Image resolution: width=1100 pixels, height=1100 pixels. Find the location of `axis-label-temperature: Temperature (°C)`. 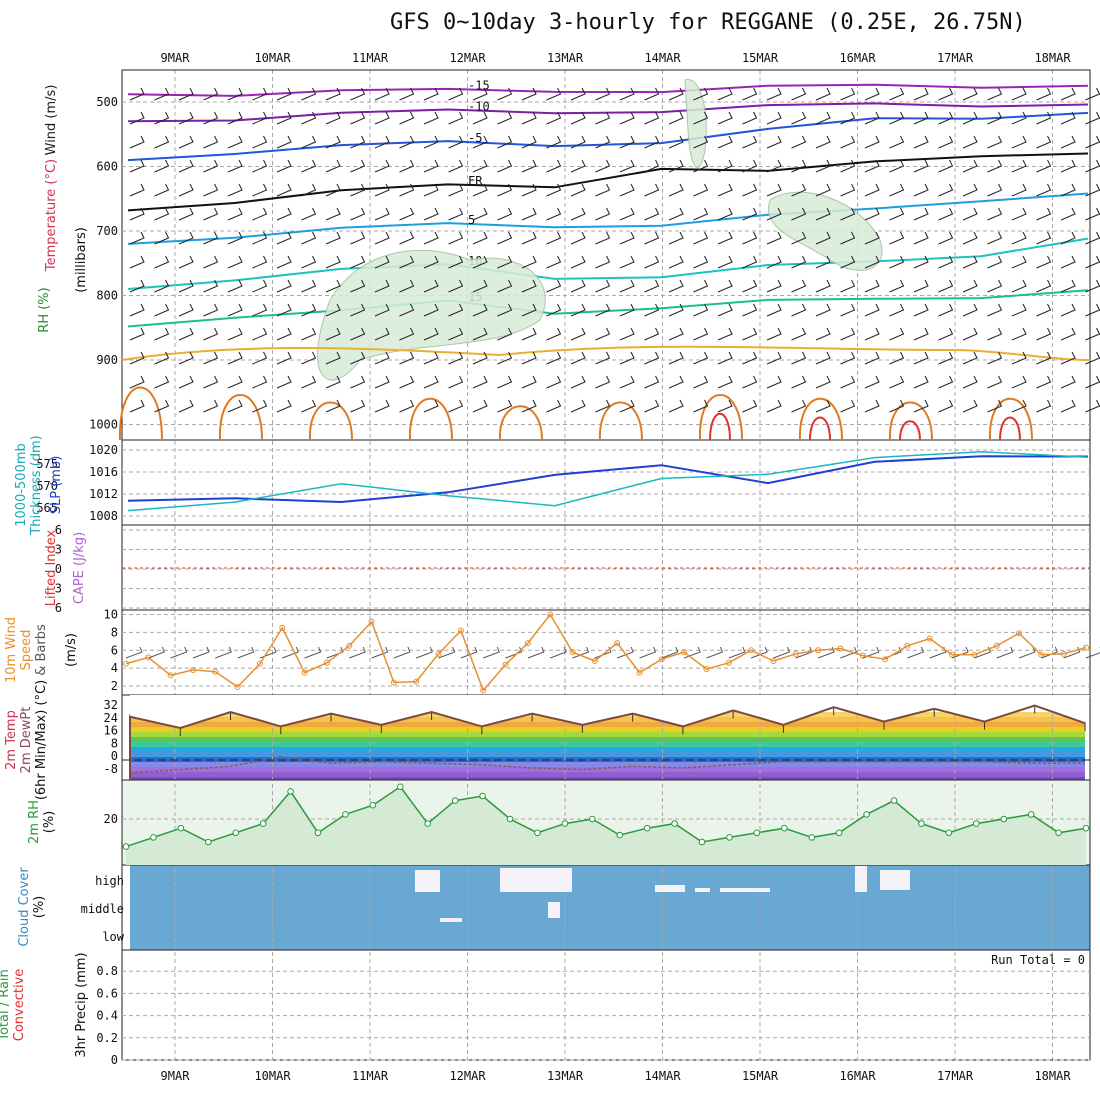

axis-label-temperature: Temperature (°C) is located at coordinates (51, 215).